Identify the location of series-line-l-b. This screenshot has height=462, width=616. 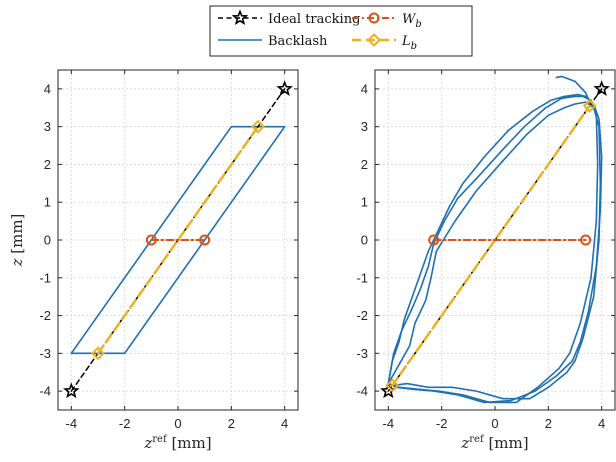
(178, 240).